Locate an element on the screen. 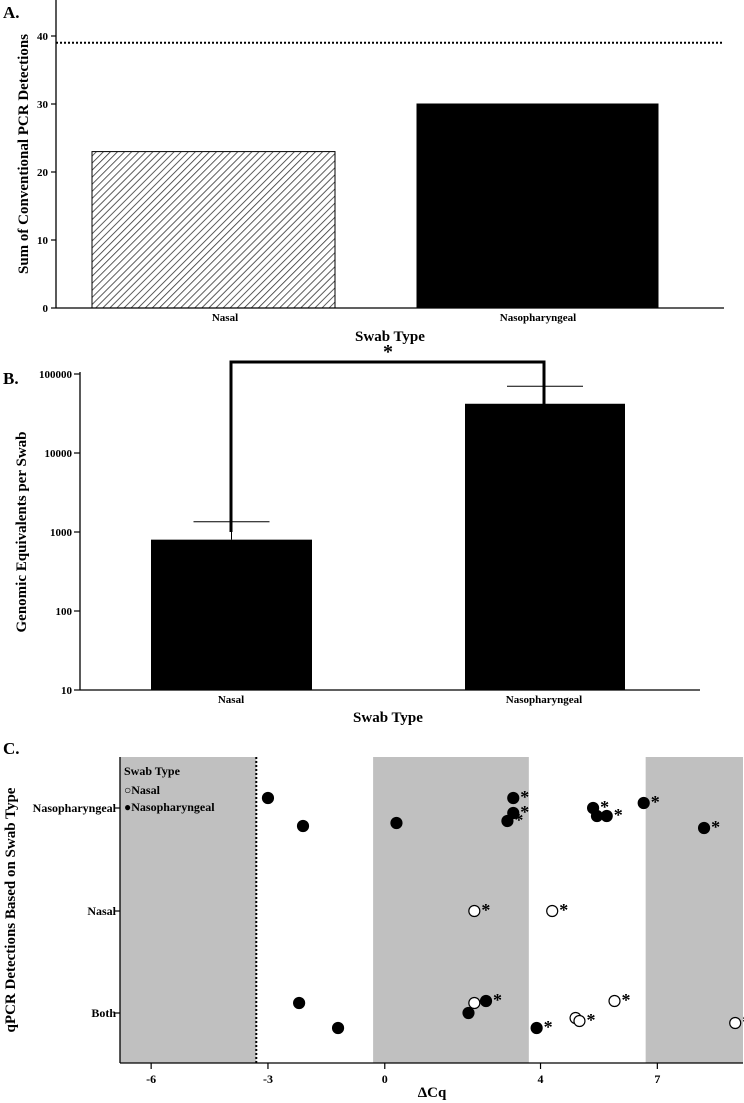 The image size is (744, 1103). panel-a-cat-label-0: Nasal is located at coordinates (225, 318).